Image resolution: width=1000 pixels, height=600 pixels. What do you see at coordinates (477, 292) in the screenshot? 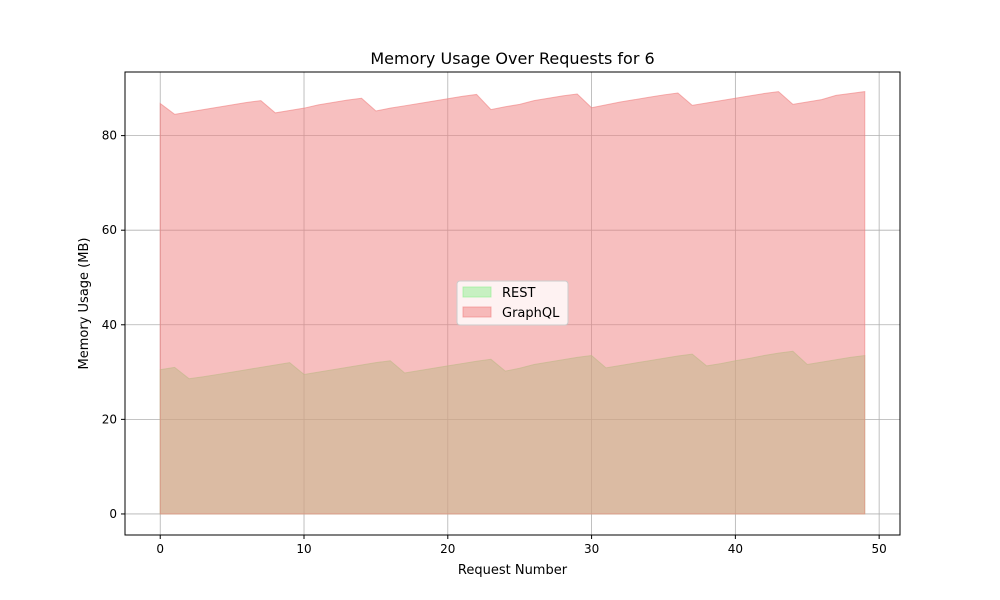
I see `legend-swatch-rest` at bounding box center [477, 292].